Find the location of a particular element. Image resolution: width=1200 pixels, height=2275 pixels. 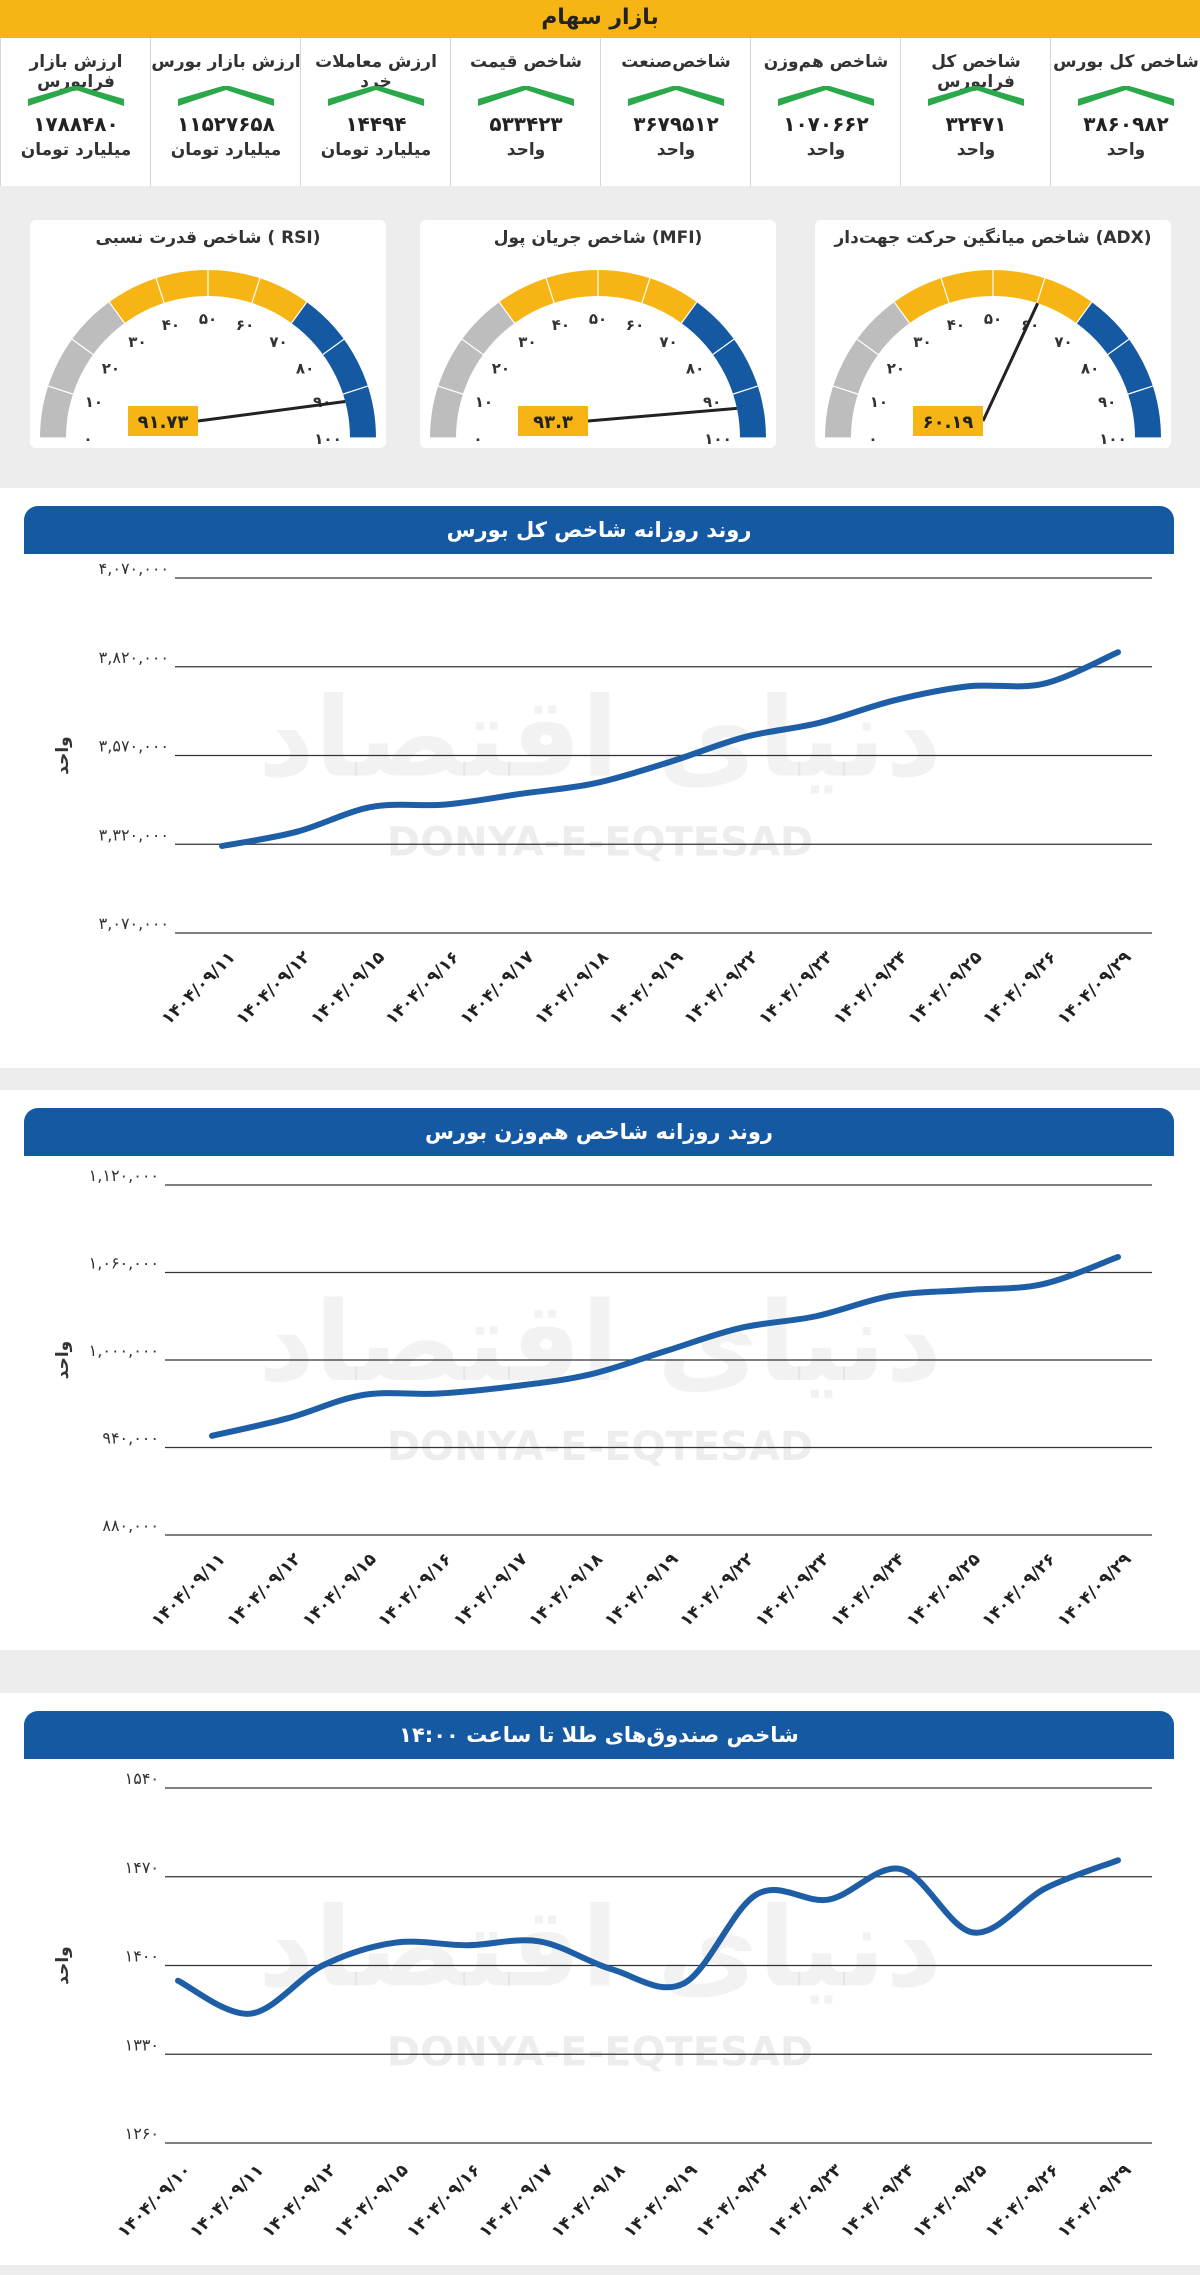

index-label: شاخص قیمت is located at coordinates (526, 62).